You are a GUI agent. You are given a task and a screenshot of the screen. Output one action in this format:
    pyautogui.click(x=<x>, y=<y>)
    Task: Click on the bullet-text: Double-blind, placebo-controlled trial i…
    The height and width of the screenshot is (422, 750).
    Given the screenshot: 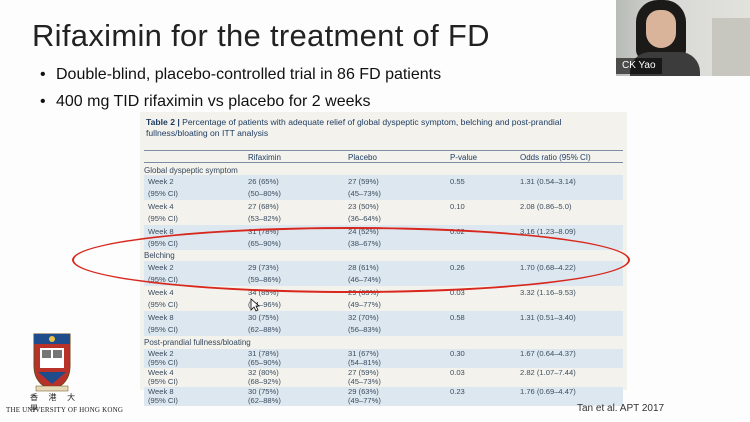 What is the action you would take?
    pyautogui.click(x=249, y=74)
    